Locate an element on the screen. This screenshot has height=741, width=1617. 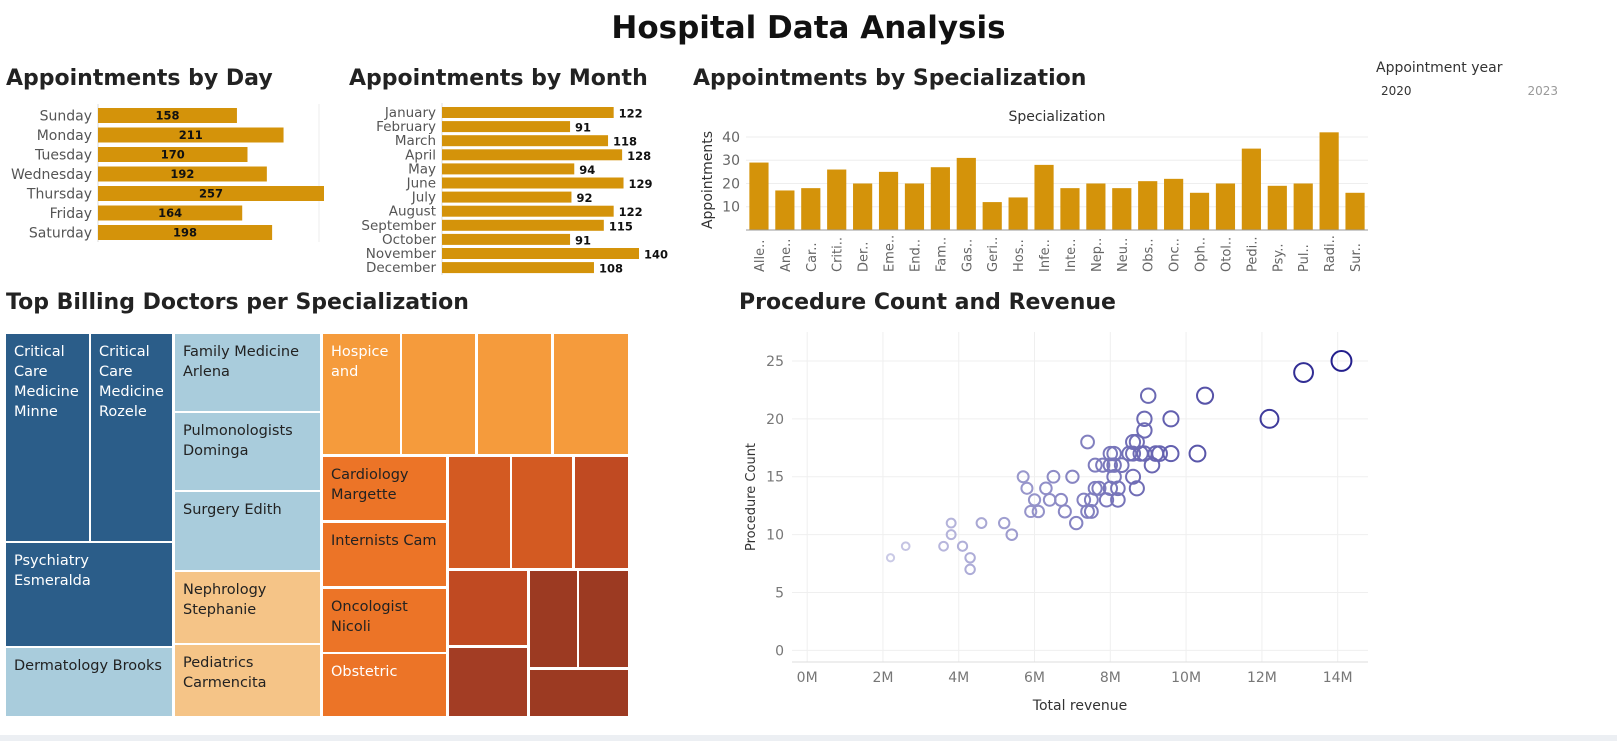
treemap-cell: Obstetric is located at coordinates (384, 685).